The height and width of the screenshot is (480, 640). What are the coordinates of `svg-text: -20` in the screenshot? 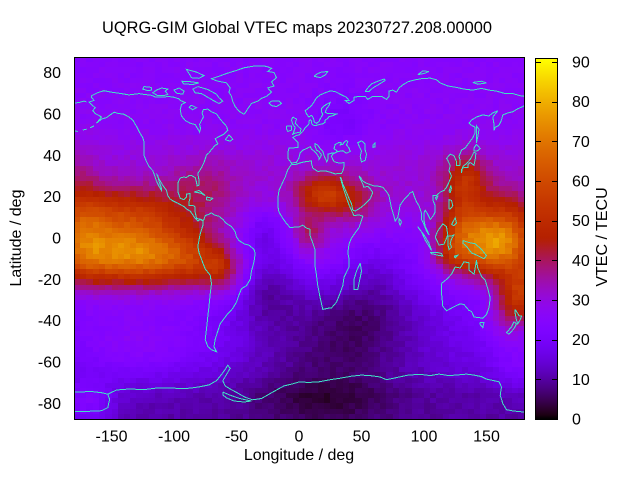 It's located at (49, 280).